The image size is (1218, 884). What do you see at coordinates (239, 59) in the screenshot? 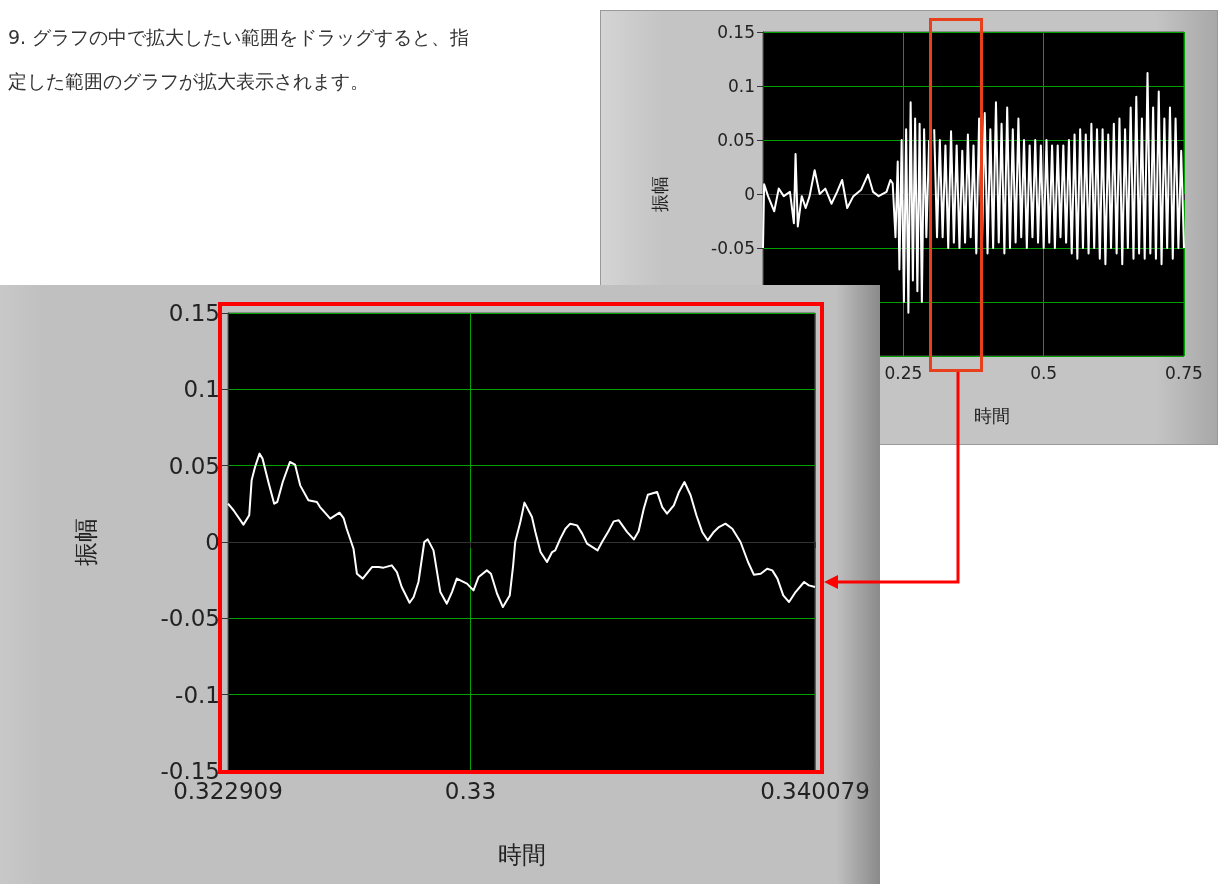
I see `text: 9. グラフの中で拡大したい範囲をドラッグすると、指定した範囲のグラフが拡大表示されます。` at bounding box center [239, 59].